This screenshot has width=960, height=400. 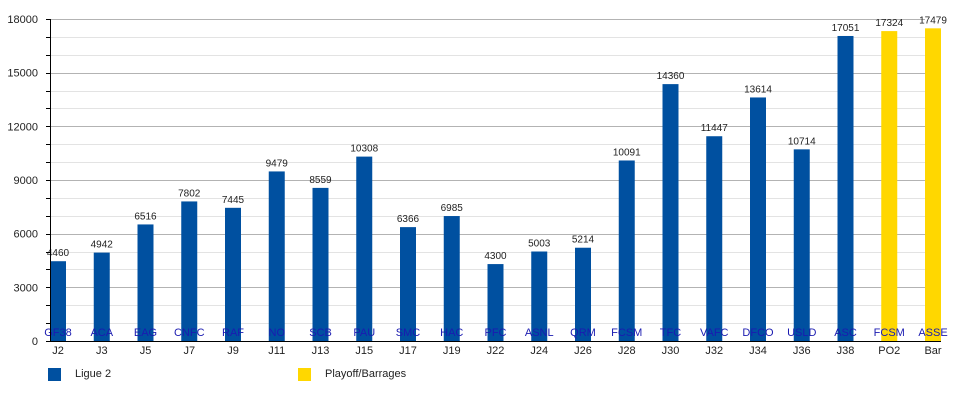 What do you see at coordinates (846, 28) in the screenshot?
I see `value-label: 17051` at bounding box center [846, 28].